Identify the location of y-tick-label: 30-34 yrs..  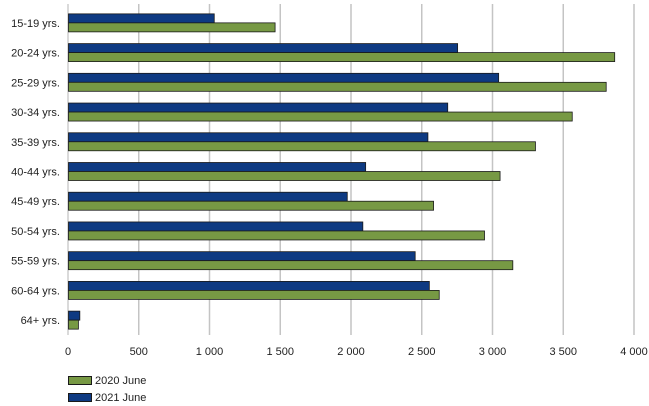
(35, 113).